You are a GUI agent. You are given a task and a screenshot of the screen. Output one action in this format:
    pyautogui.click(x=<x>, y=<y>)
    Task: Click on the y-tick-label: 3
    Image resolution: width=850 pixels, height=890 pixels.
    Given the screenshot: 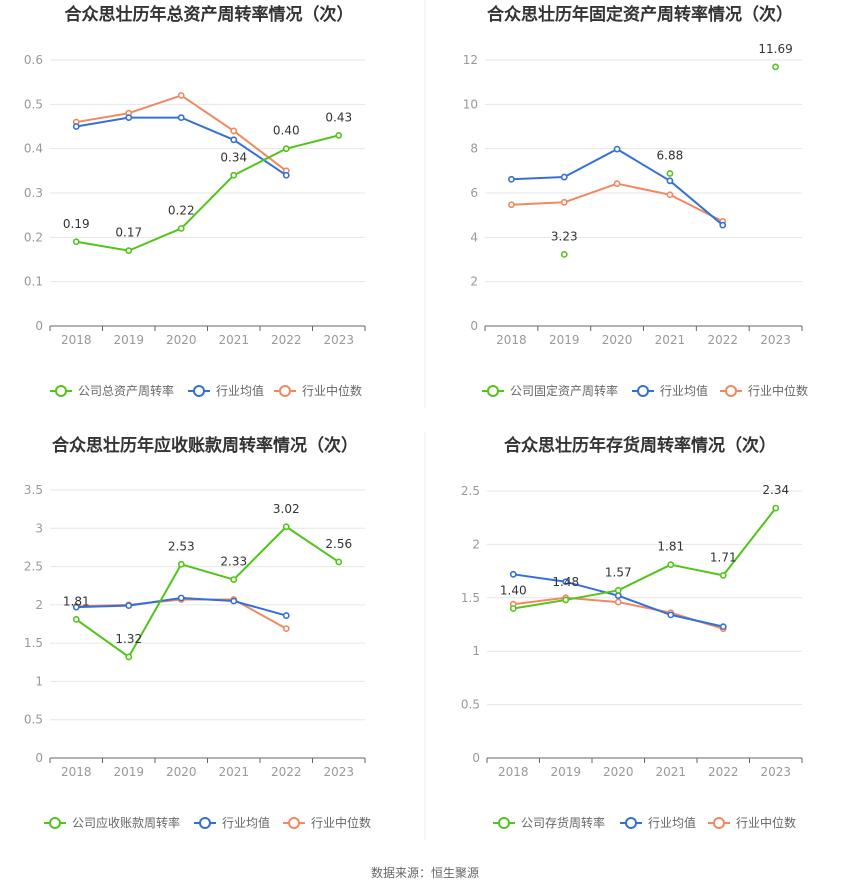 What is the action you would take?
    pyautogui.click(x=39, y=528)
    